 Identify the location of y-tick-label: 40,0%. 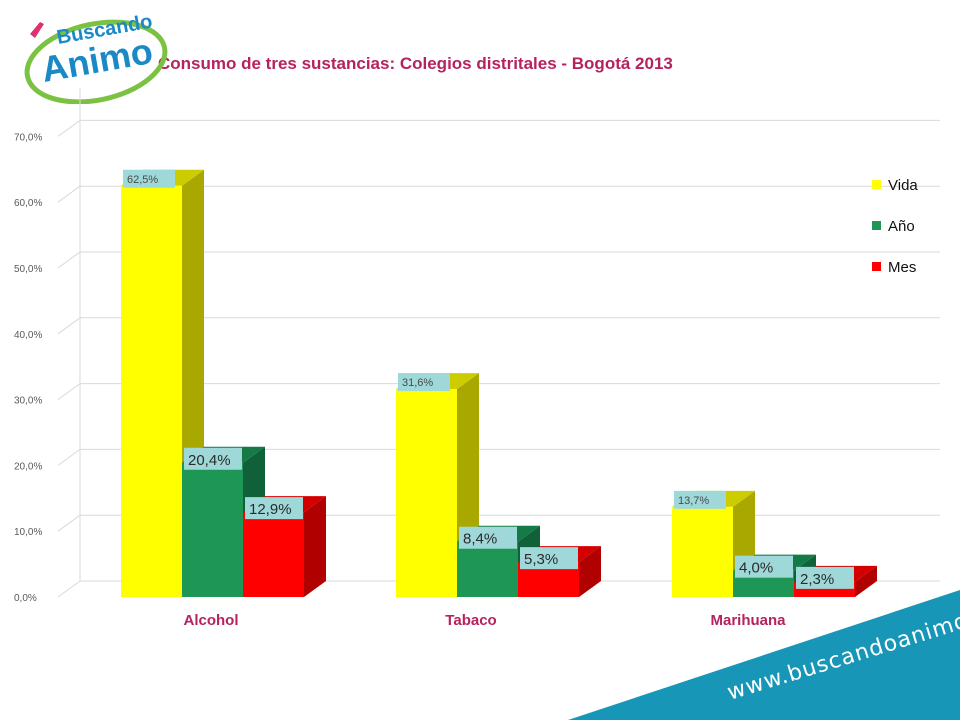
(28, 335).